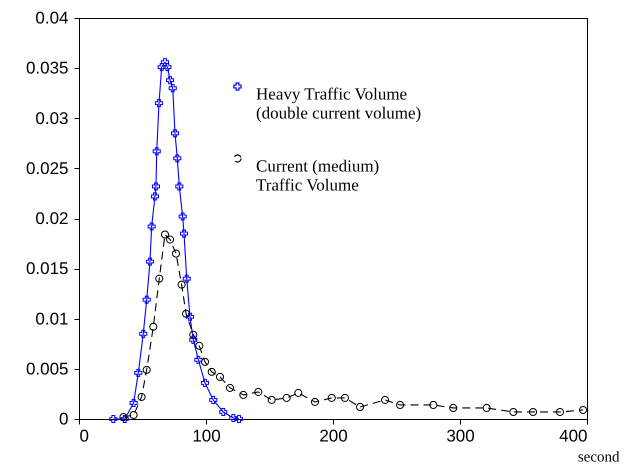  Describe the element at coordinates (206, 436) in the screenshot. I see `x-tick-label: 100` at that location.